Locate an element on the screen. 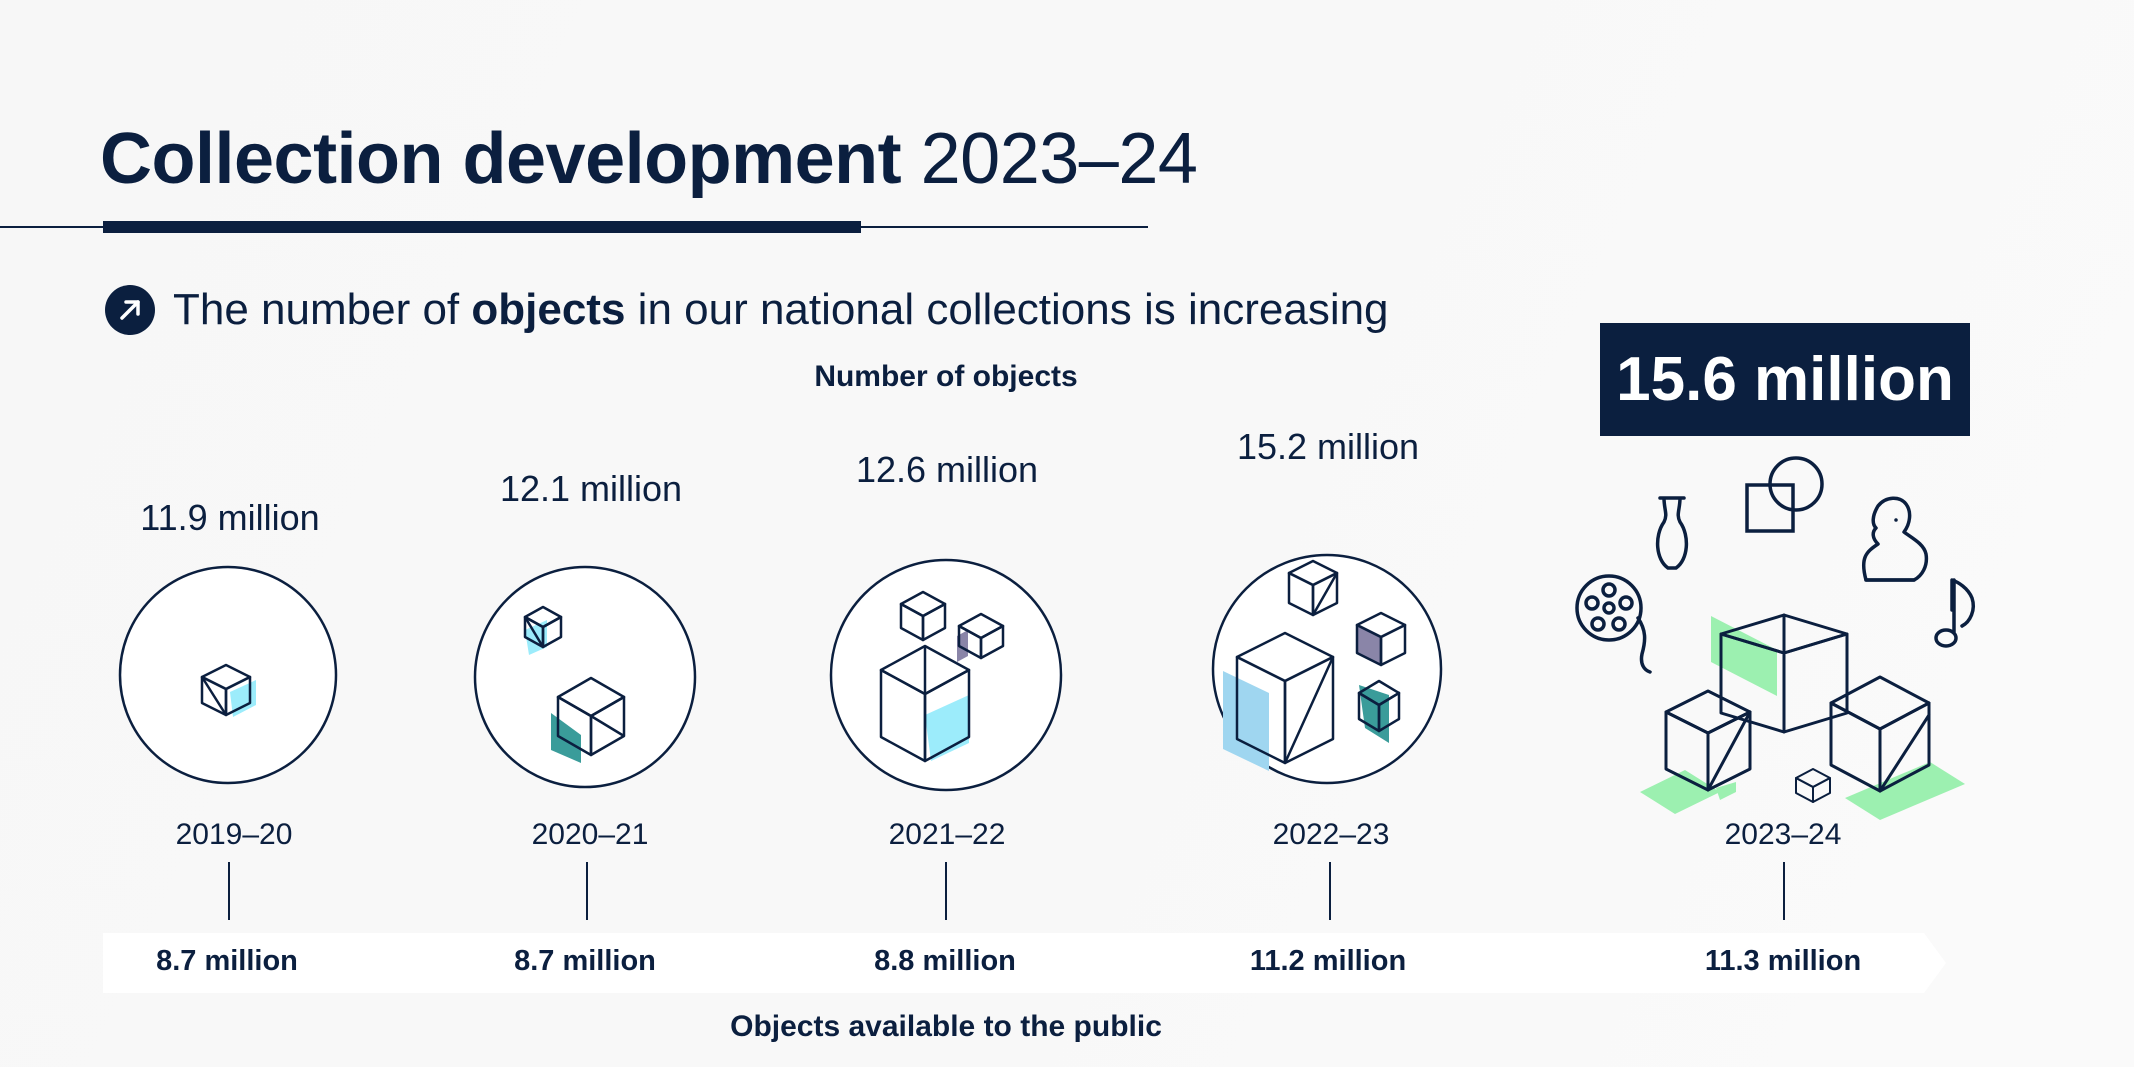 Image resolution: width=2134 pixels, height=1067 pixels. title-year: 2023–24 is located at coordinates (1059, 159).